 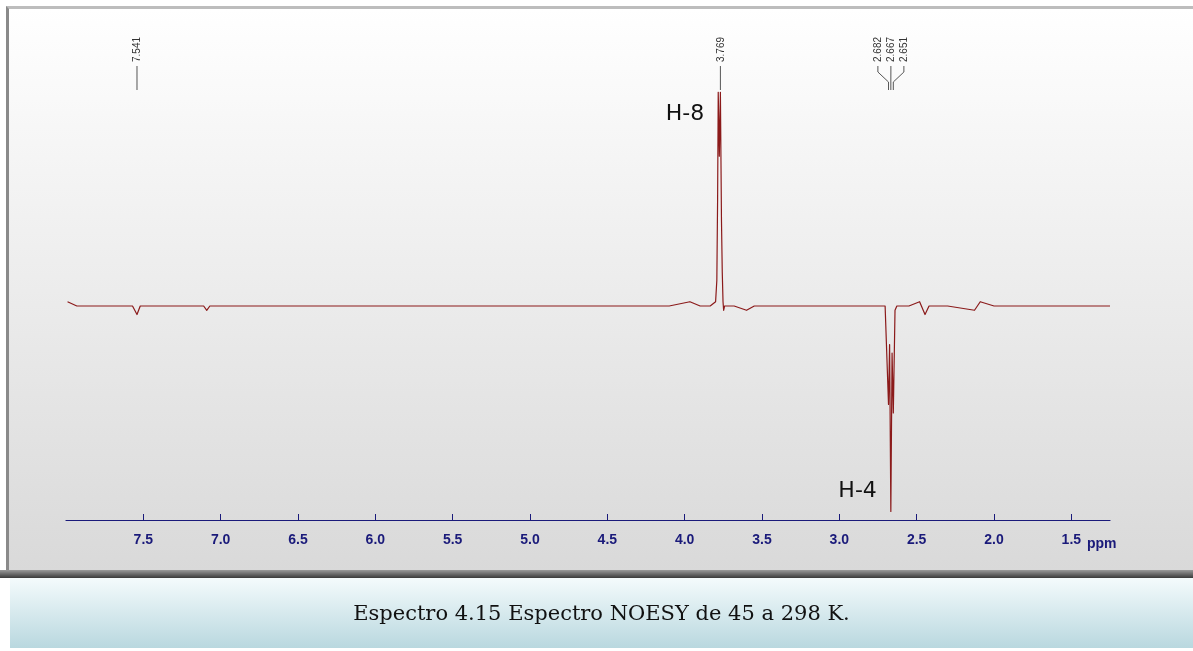 I want to click on annotation: 2.682, so click(x=878, y=49).